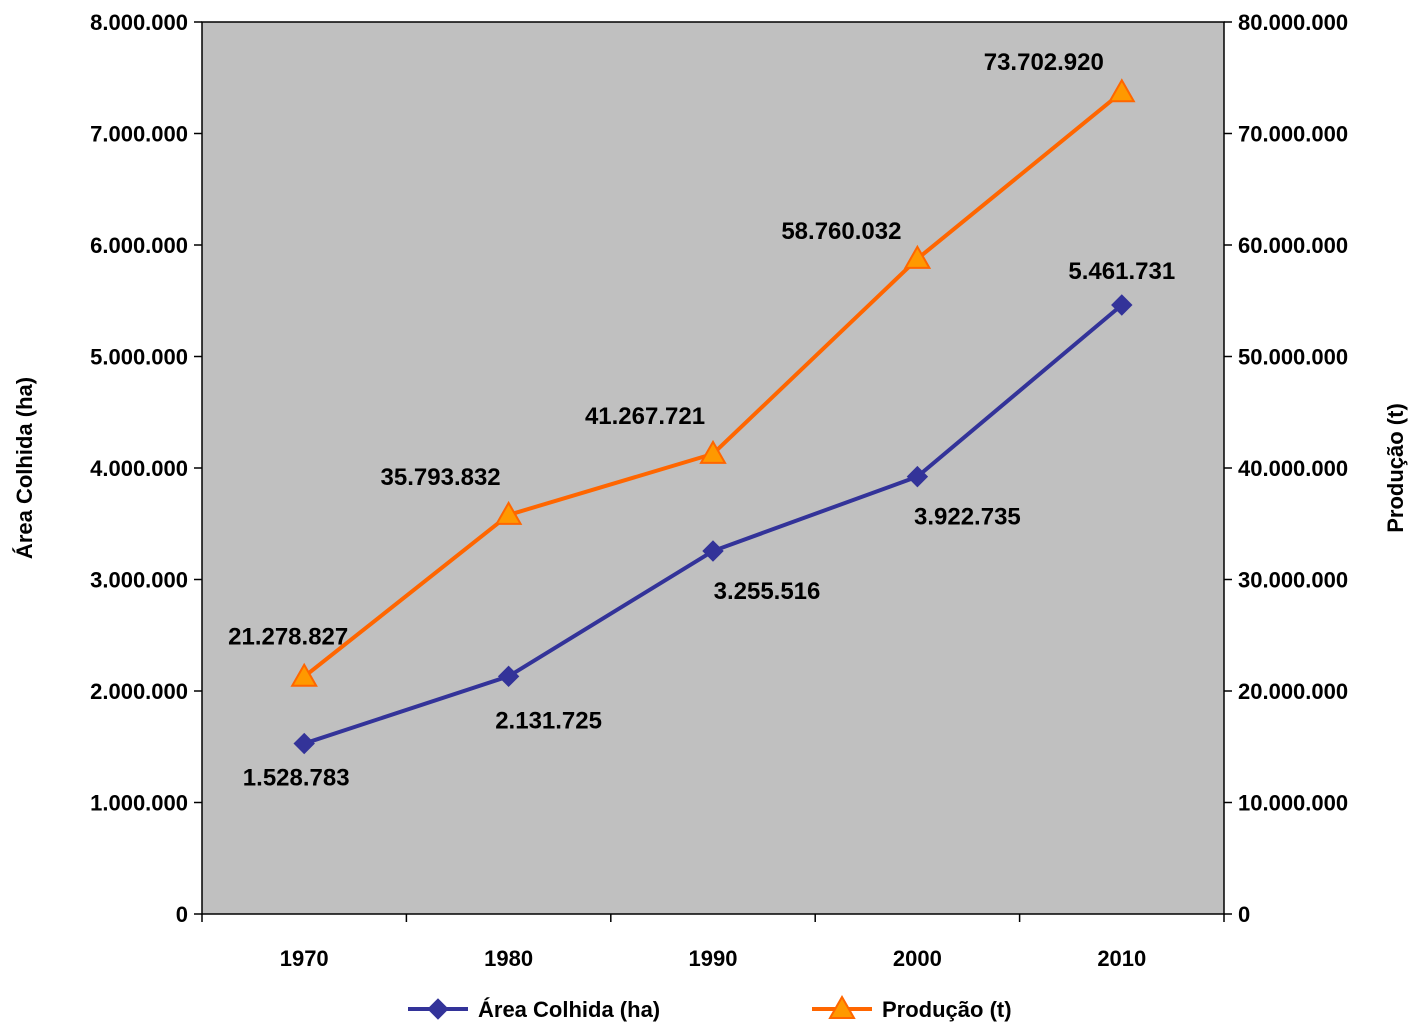  What do you see at coordinates (1293, 134) in the screenshot?
I see `y-right-tick-label: 70.000.000` at bounding box center [1293, 134].